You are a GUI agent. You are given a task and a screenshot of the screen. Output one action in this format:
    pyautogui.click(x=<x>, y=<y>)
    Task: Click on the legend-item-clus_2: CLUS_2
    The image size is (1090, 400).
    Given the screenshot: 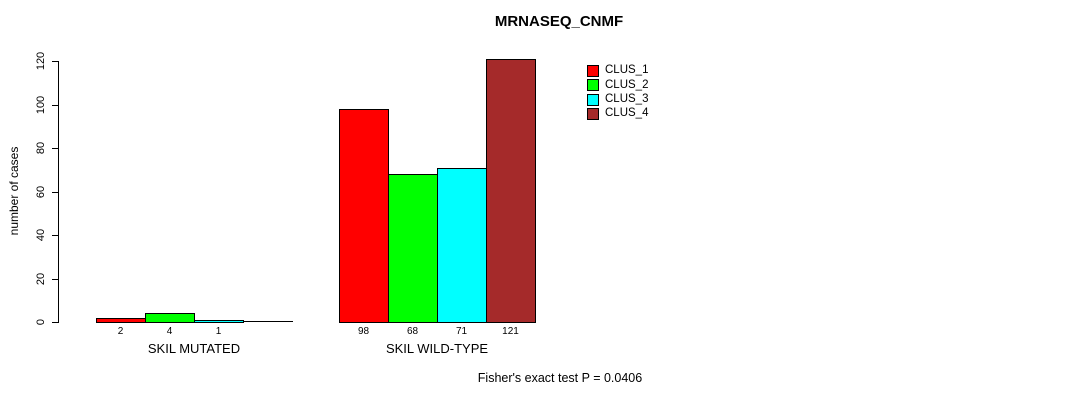 What is the action you would take?
    pyautogui.click(x=617, y=85)
    